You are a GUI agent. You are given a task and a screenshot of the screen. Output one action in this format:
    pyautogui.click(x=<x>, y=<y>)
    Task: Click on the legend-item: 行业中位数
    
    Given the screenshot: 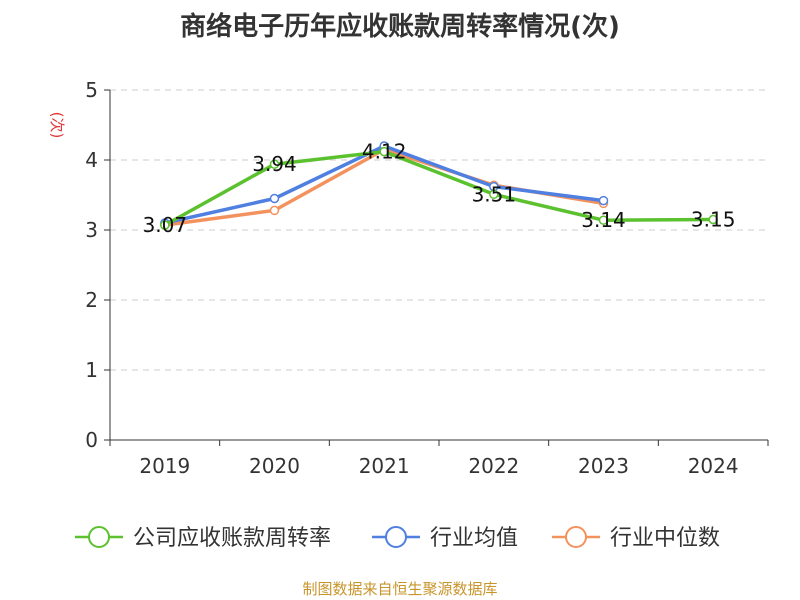 What is the action you would take?
    pyautogui.click(x=636, y=538)
    